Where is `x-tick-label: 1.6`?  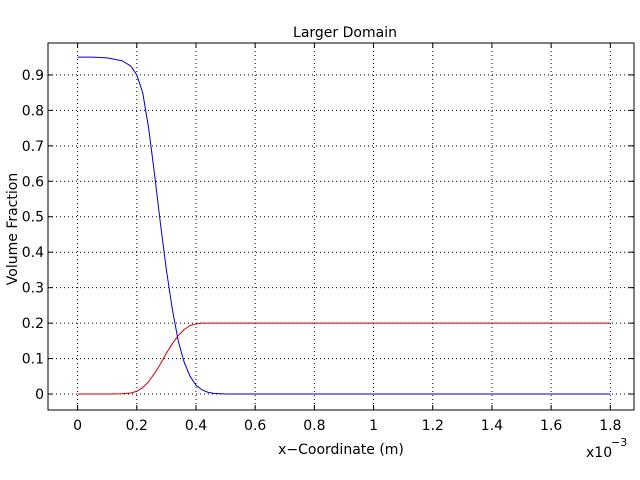 x-tick-label: 1.6 is located at coordinates (551, 426).